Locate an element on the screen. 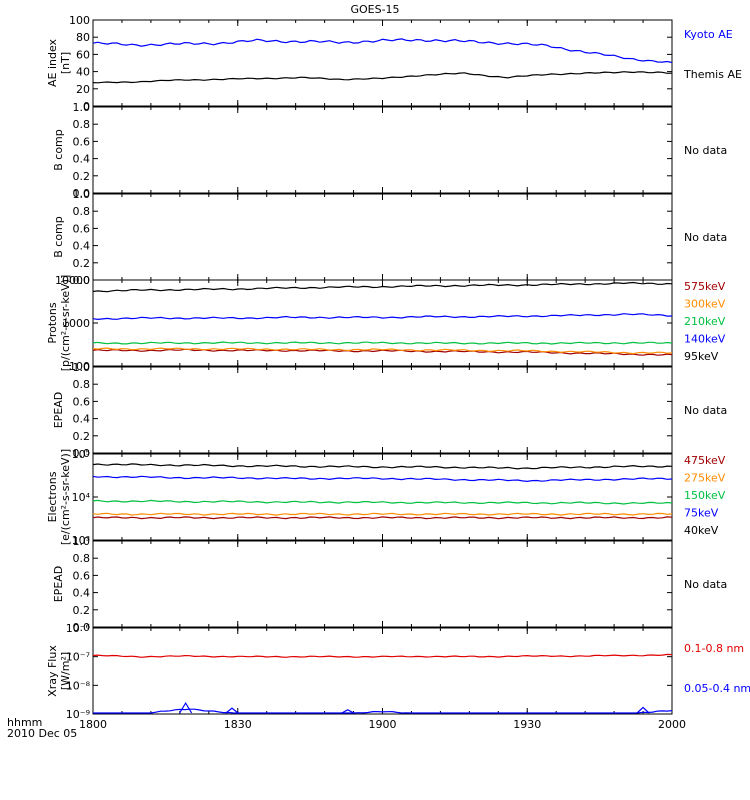 The width and height of the screenshot is (750, 800). legend-entry: 210keV is located at coordinates (705, 321).